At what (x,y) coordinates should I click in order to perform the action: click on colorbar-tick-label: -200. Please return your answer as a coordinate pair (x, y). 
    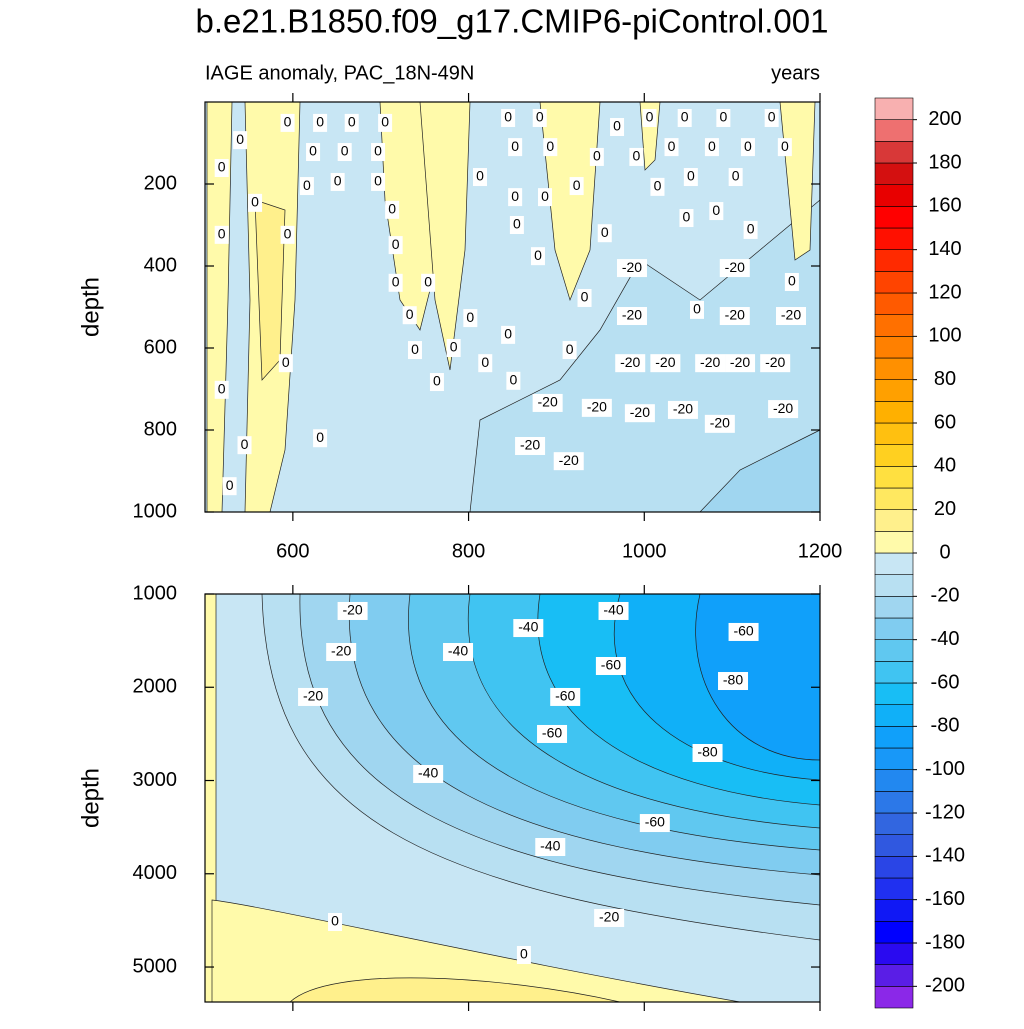
    Looking at the image, I should click on (945, 986).